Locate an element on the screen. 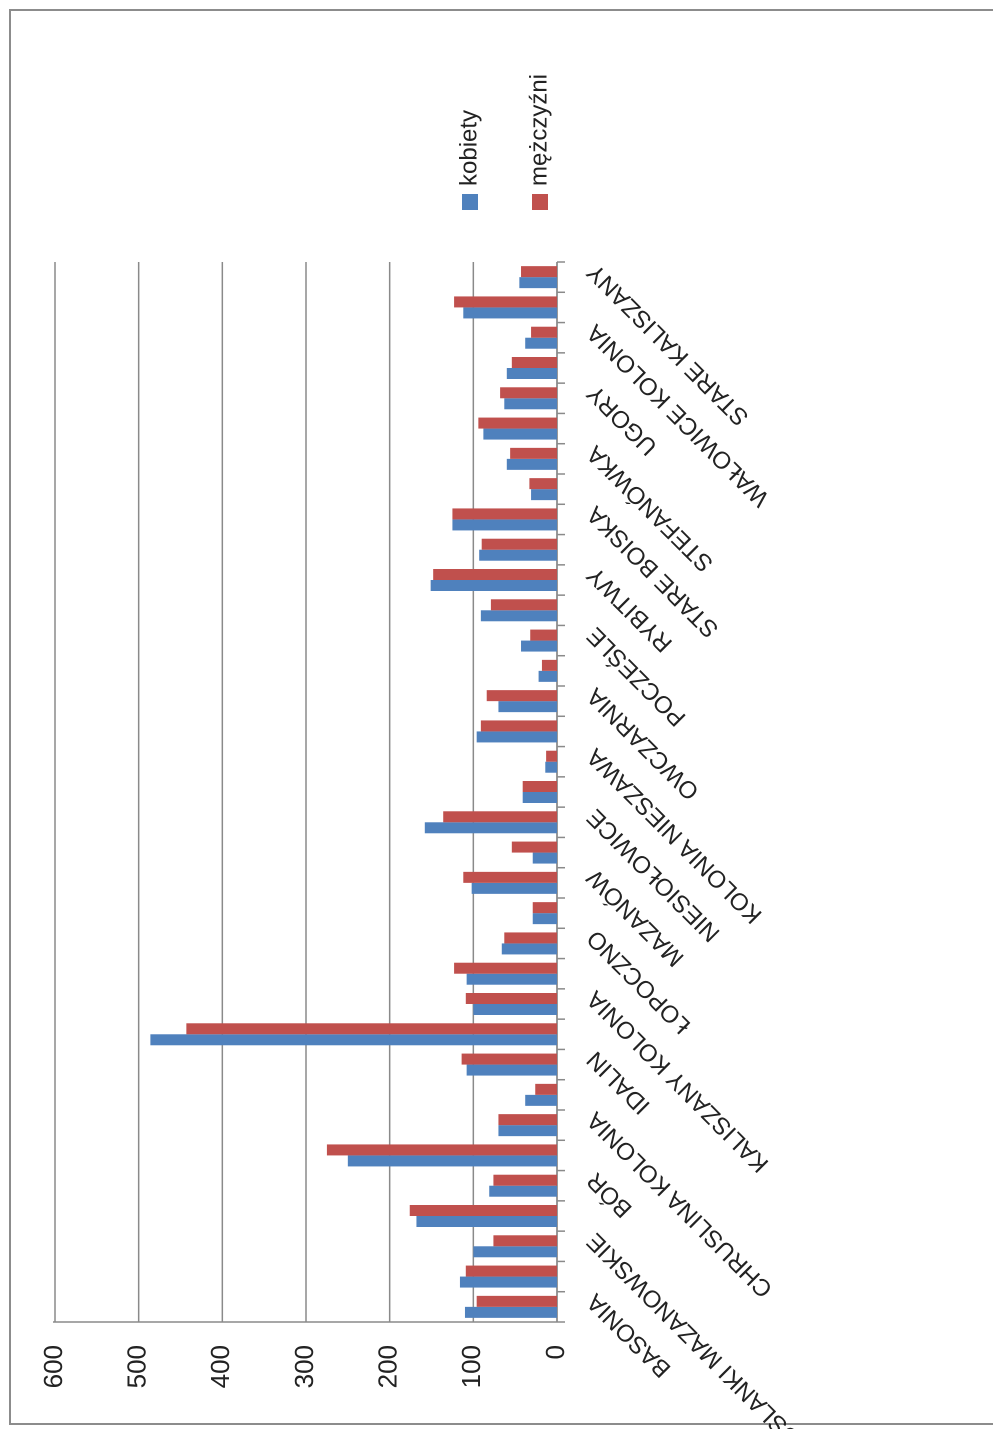 The image size is (993, 1429). y-tick-label: 400 is located at coordinates (220, 1366).